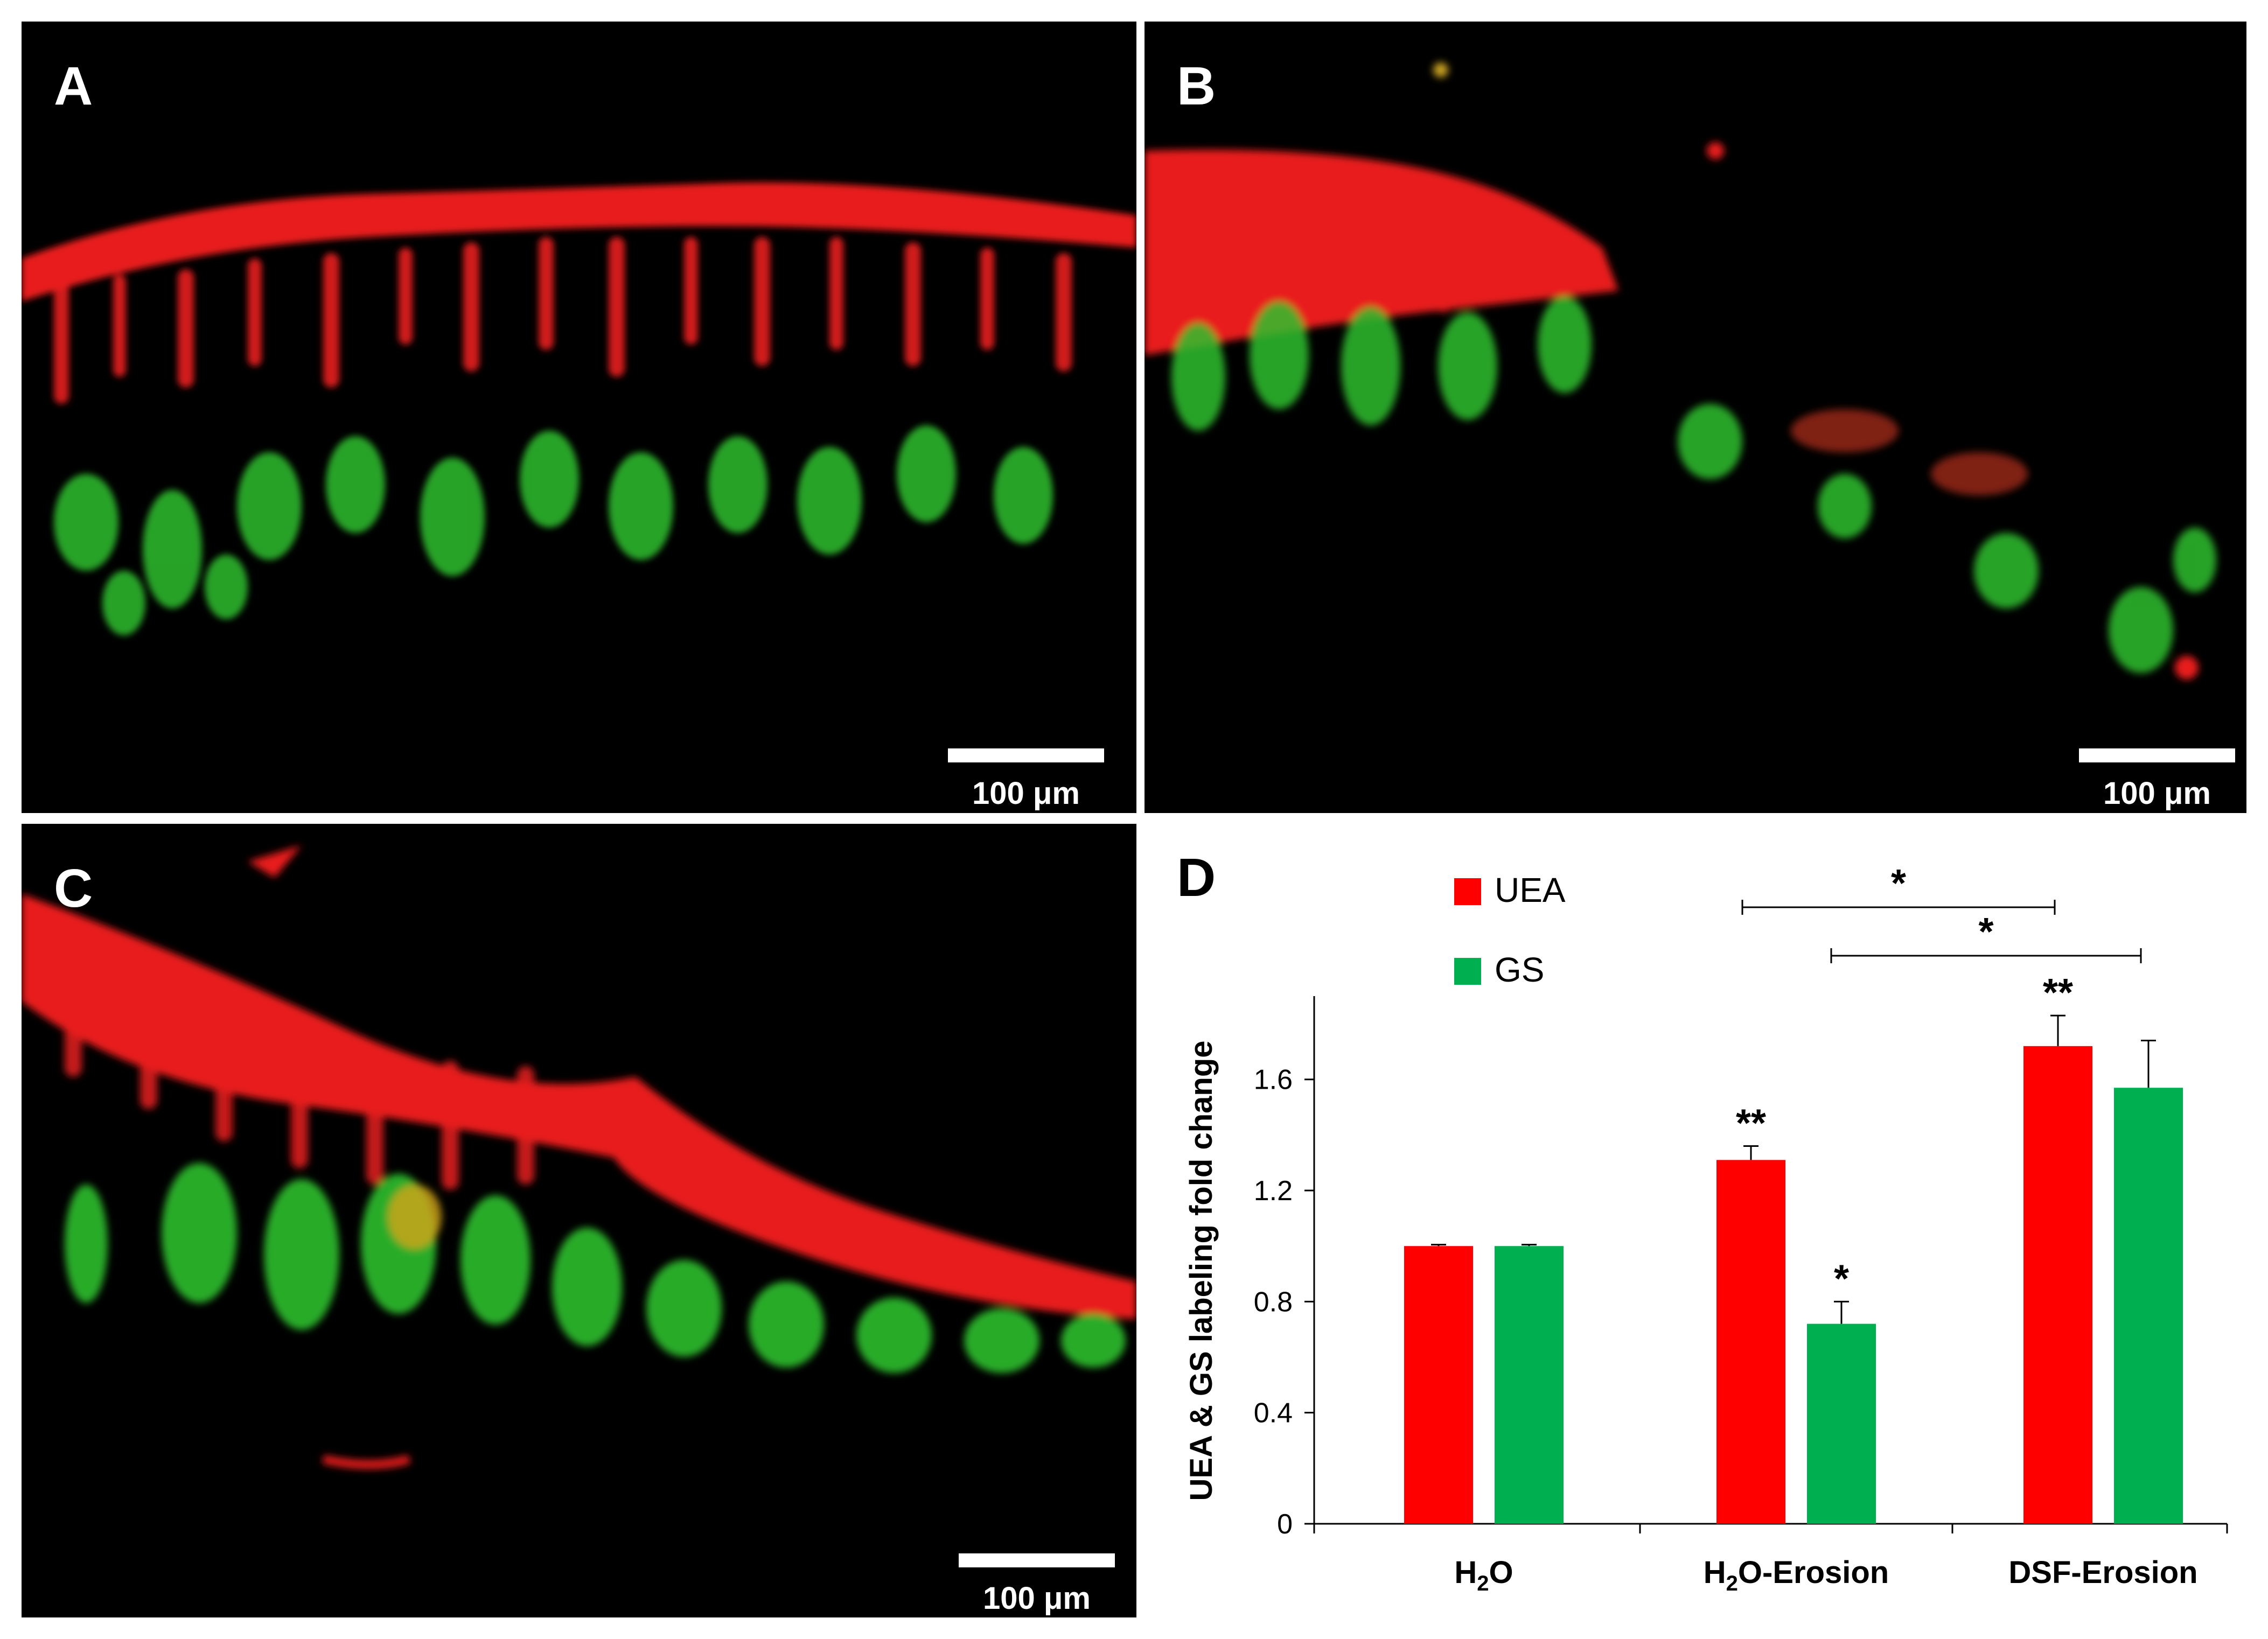 The height and width of the screenshot is (1639, 2268). I want to click on panel-label-b: B, so click(1196, 86).